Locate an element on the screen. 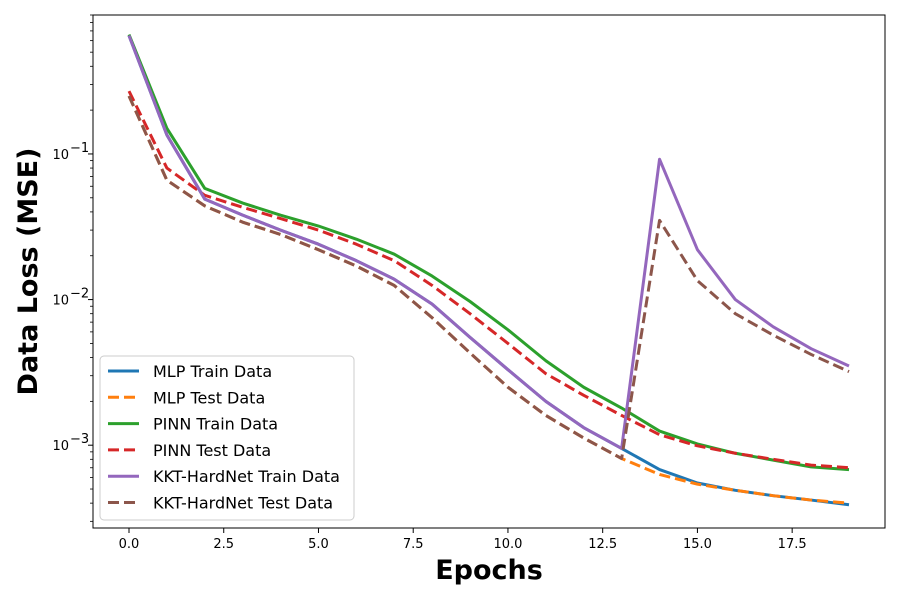 Image resolution: width=900 pixels, height=600 pixels. legend-label-1: MLP Test Data is located at coordinates (209, 397).